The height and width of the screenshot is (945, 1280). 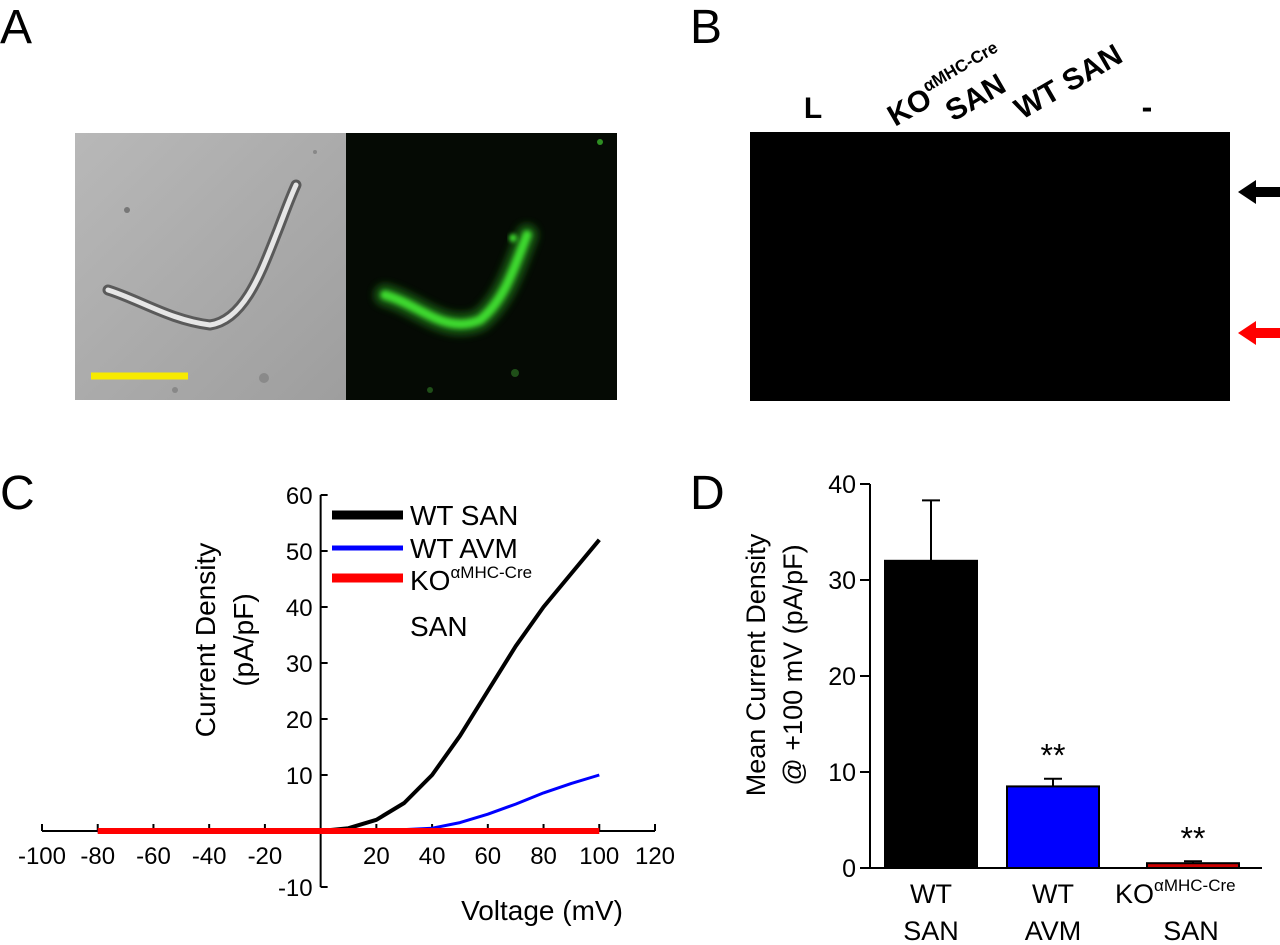 I want to click on y-axis-label-line1: Mean Current Density, so click(x=756, y=664).